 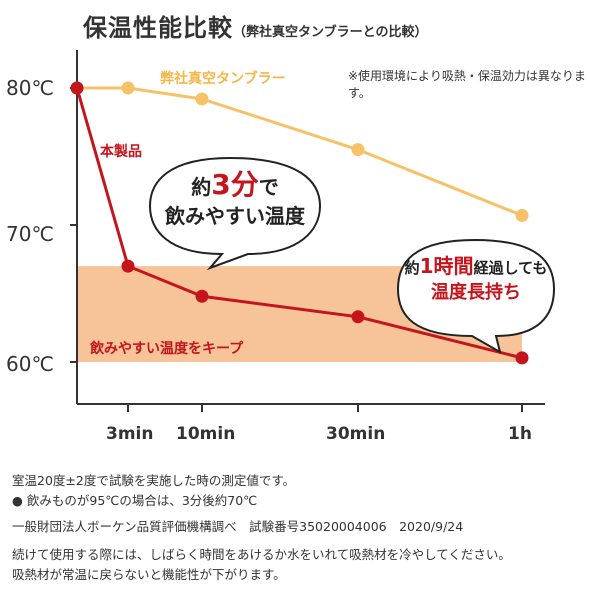 I want to click on x-tick-1h: 1h, so click(x=520, y=434).